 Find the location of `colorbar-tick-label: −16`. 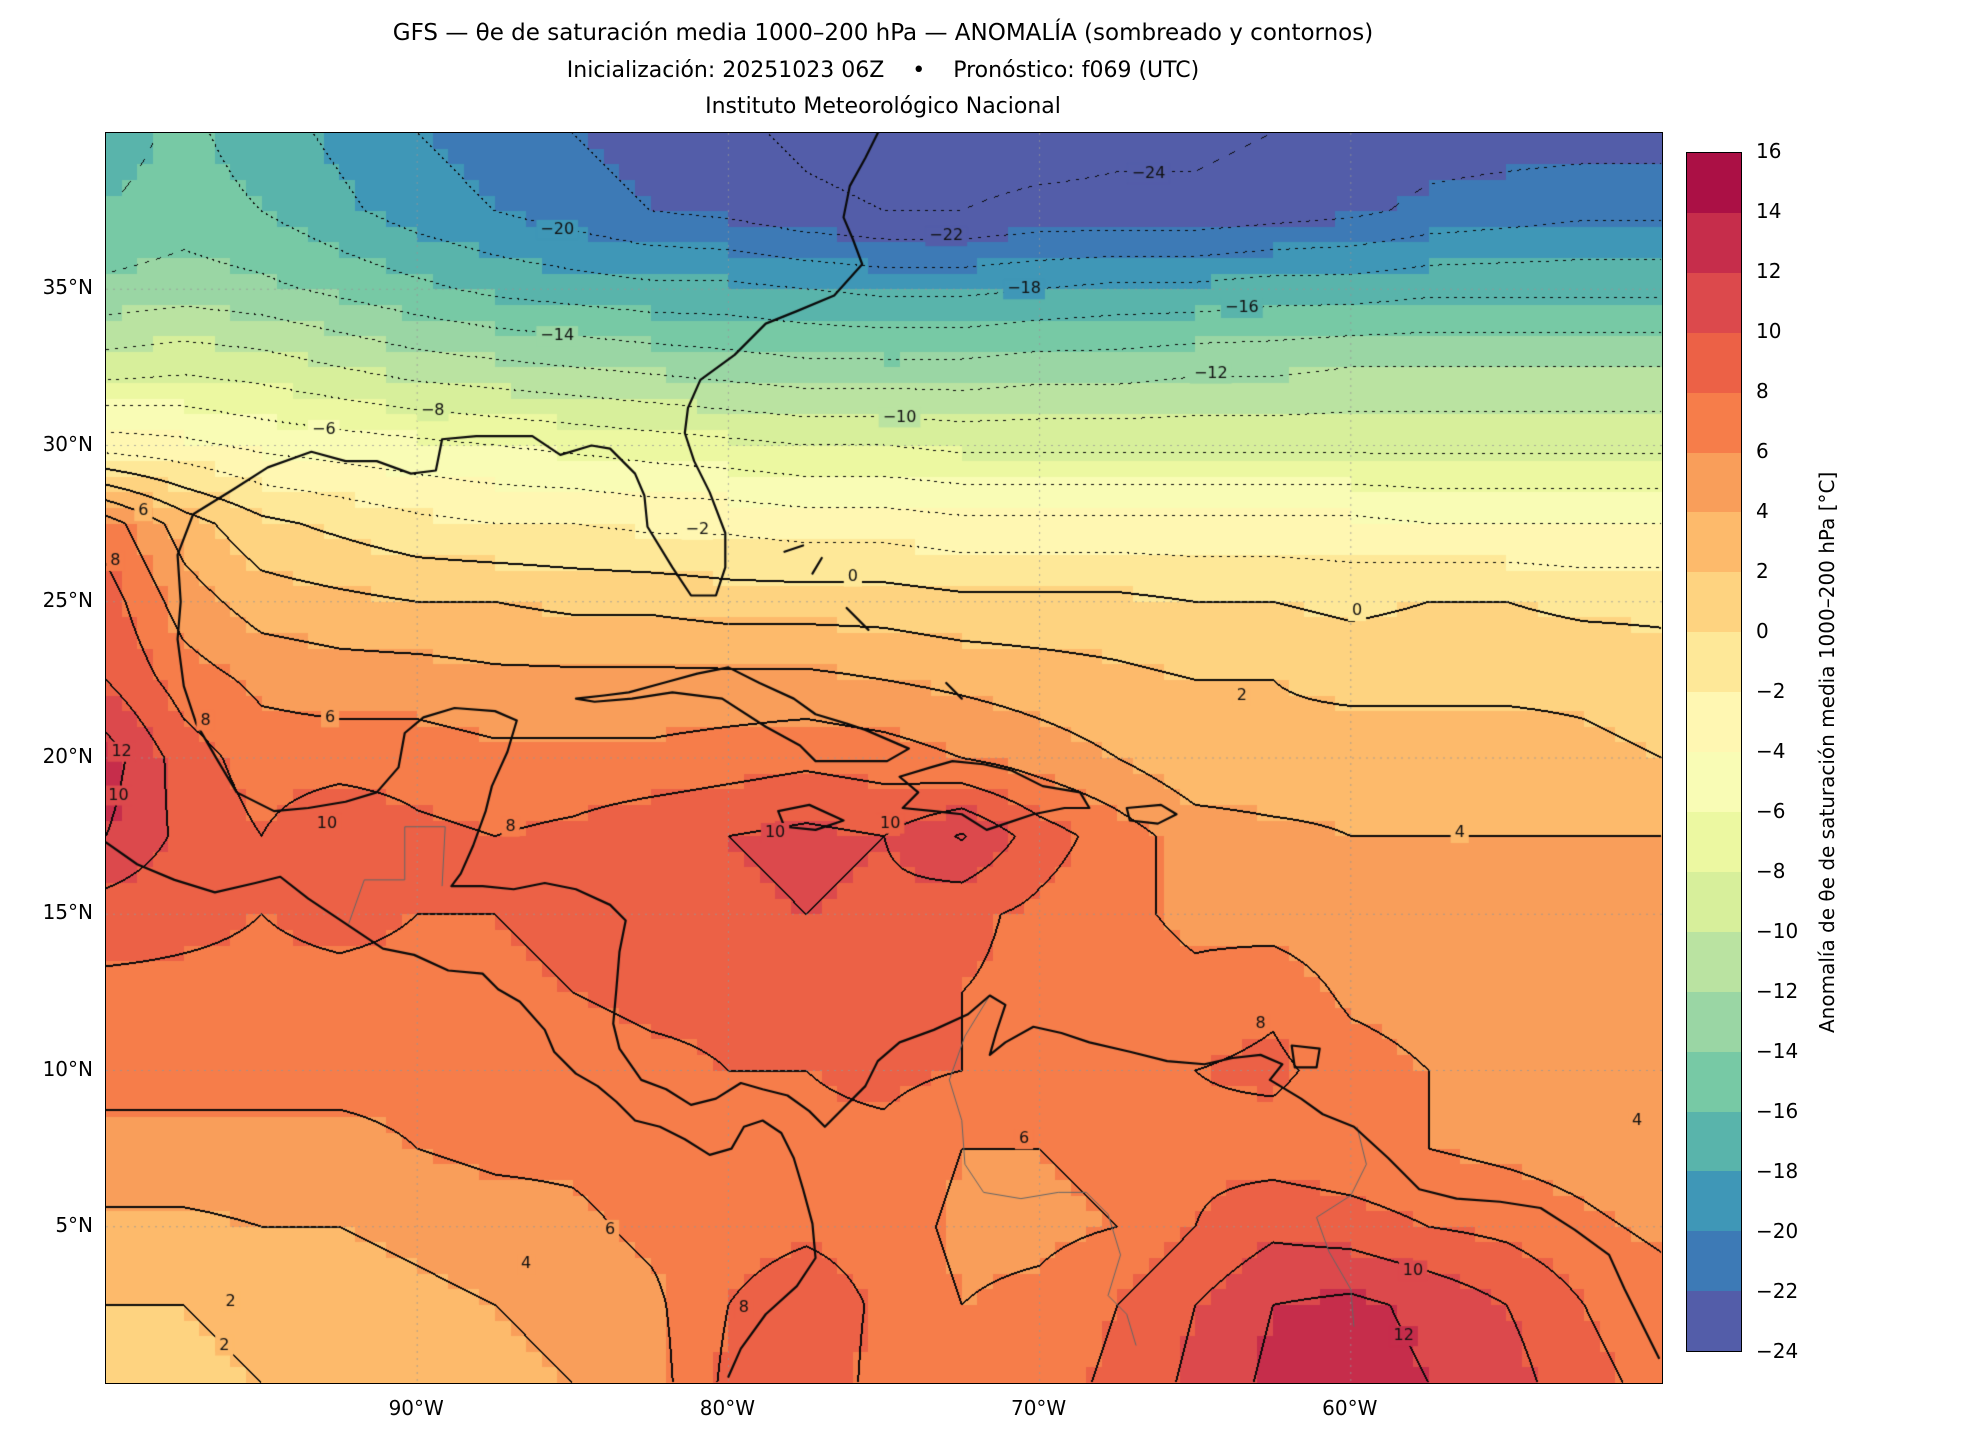

colorbar-tick-label: −16 is located at coordinates (1777, 1111).